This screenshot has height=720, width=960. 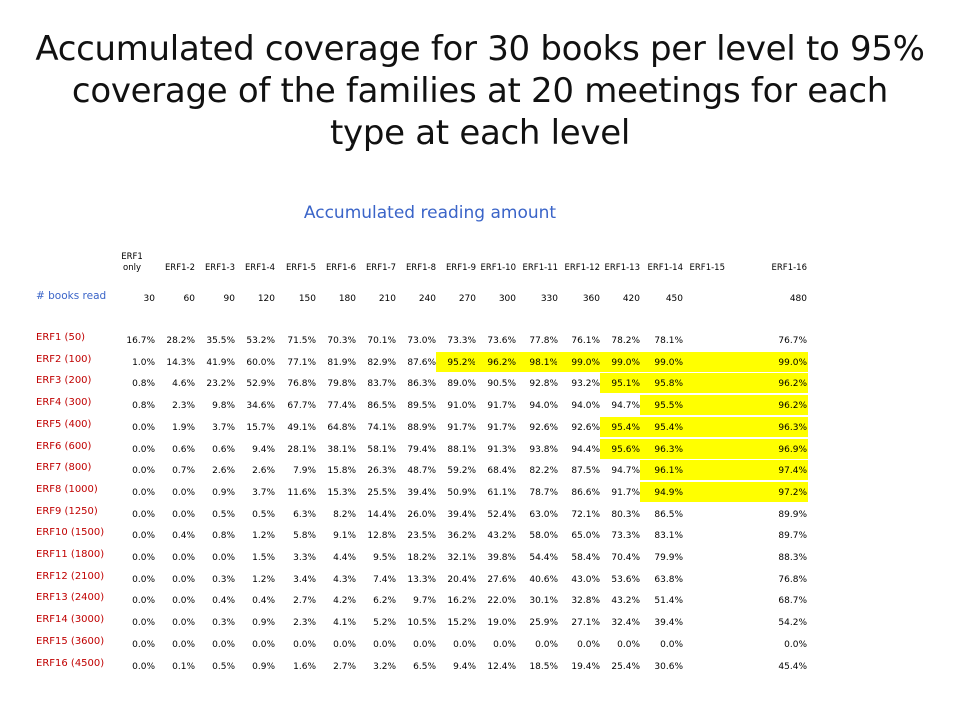 I want to click on row-label: ERF14 (3000), so click(x=70, y=620).